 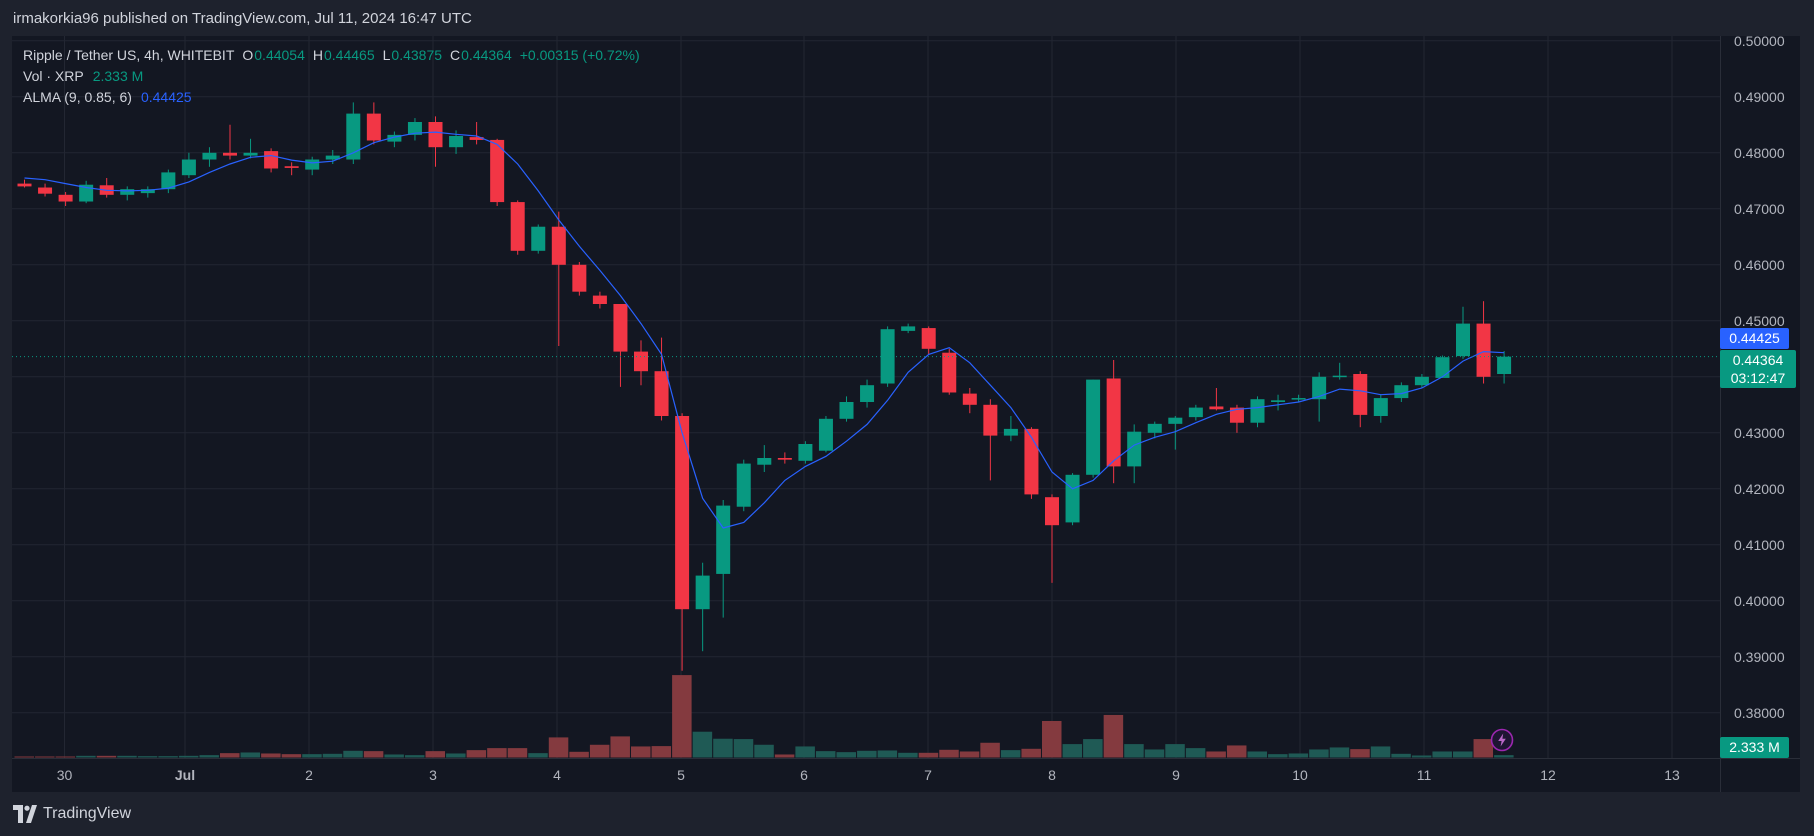 I want to click on lightning-bolt-icon, so click(x=1502, y=740).